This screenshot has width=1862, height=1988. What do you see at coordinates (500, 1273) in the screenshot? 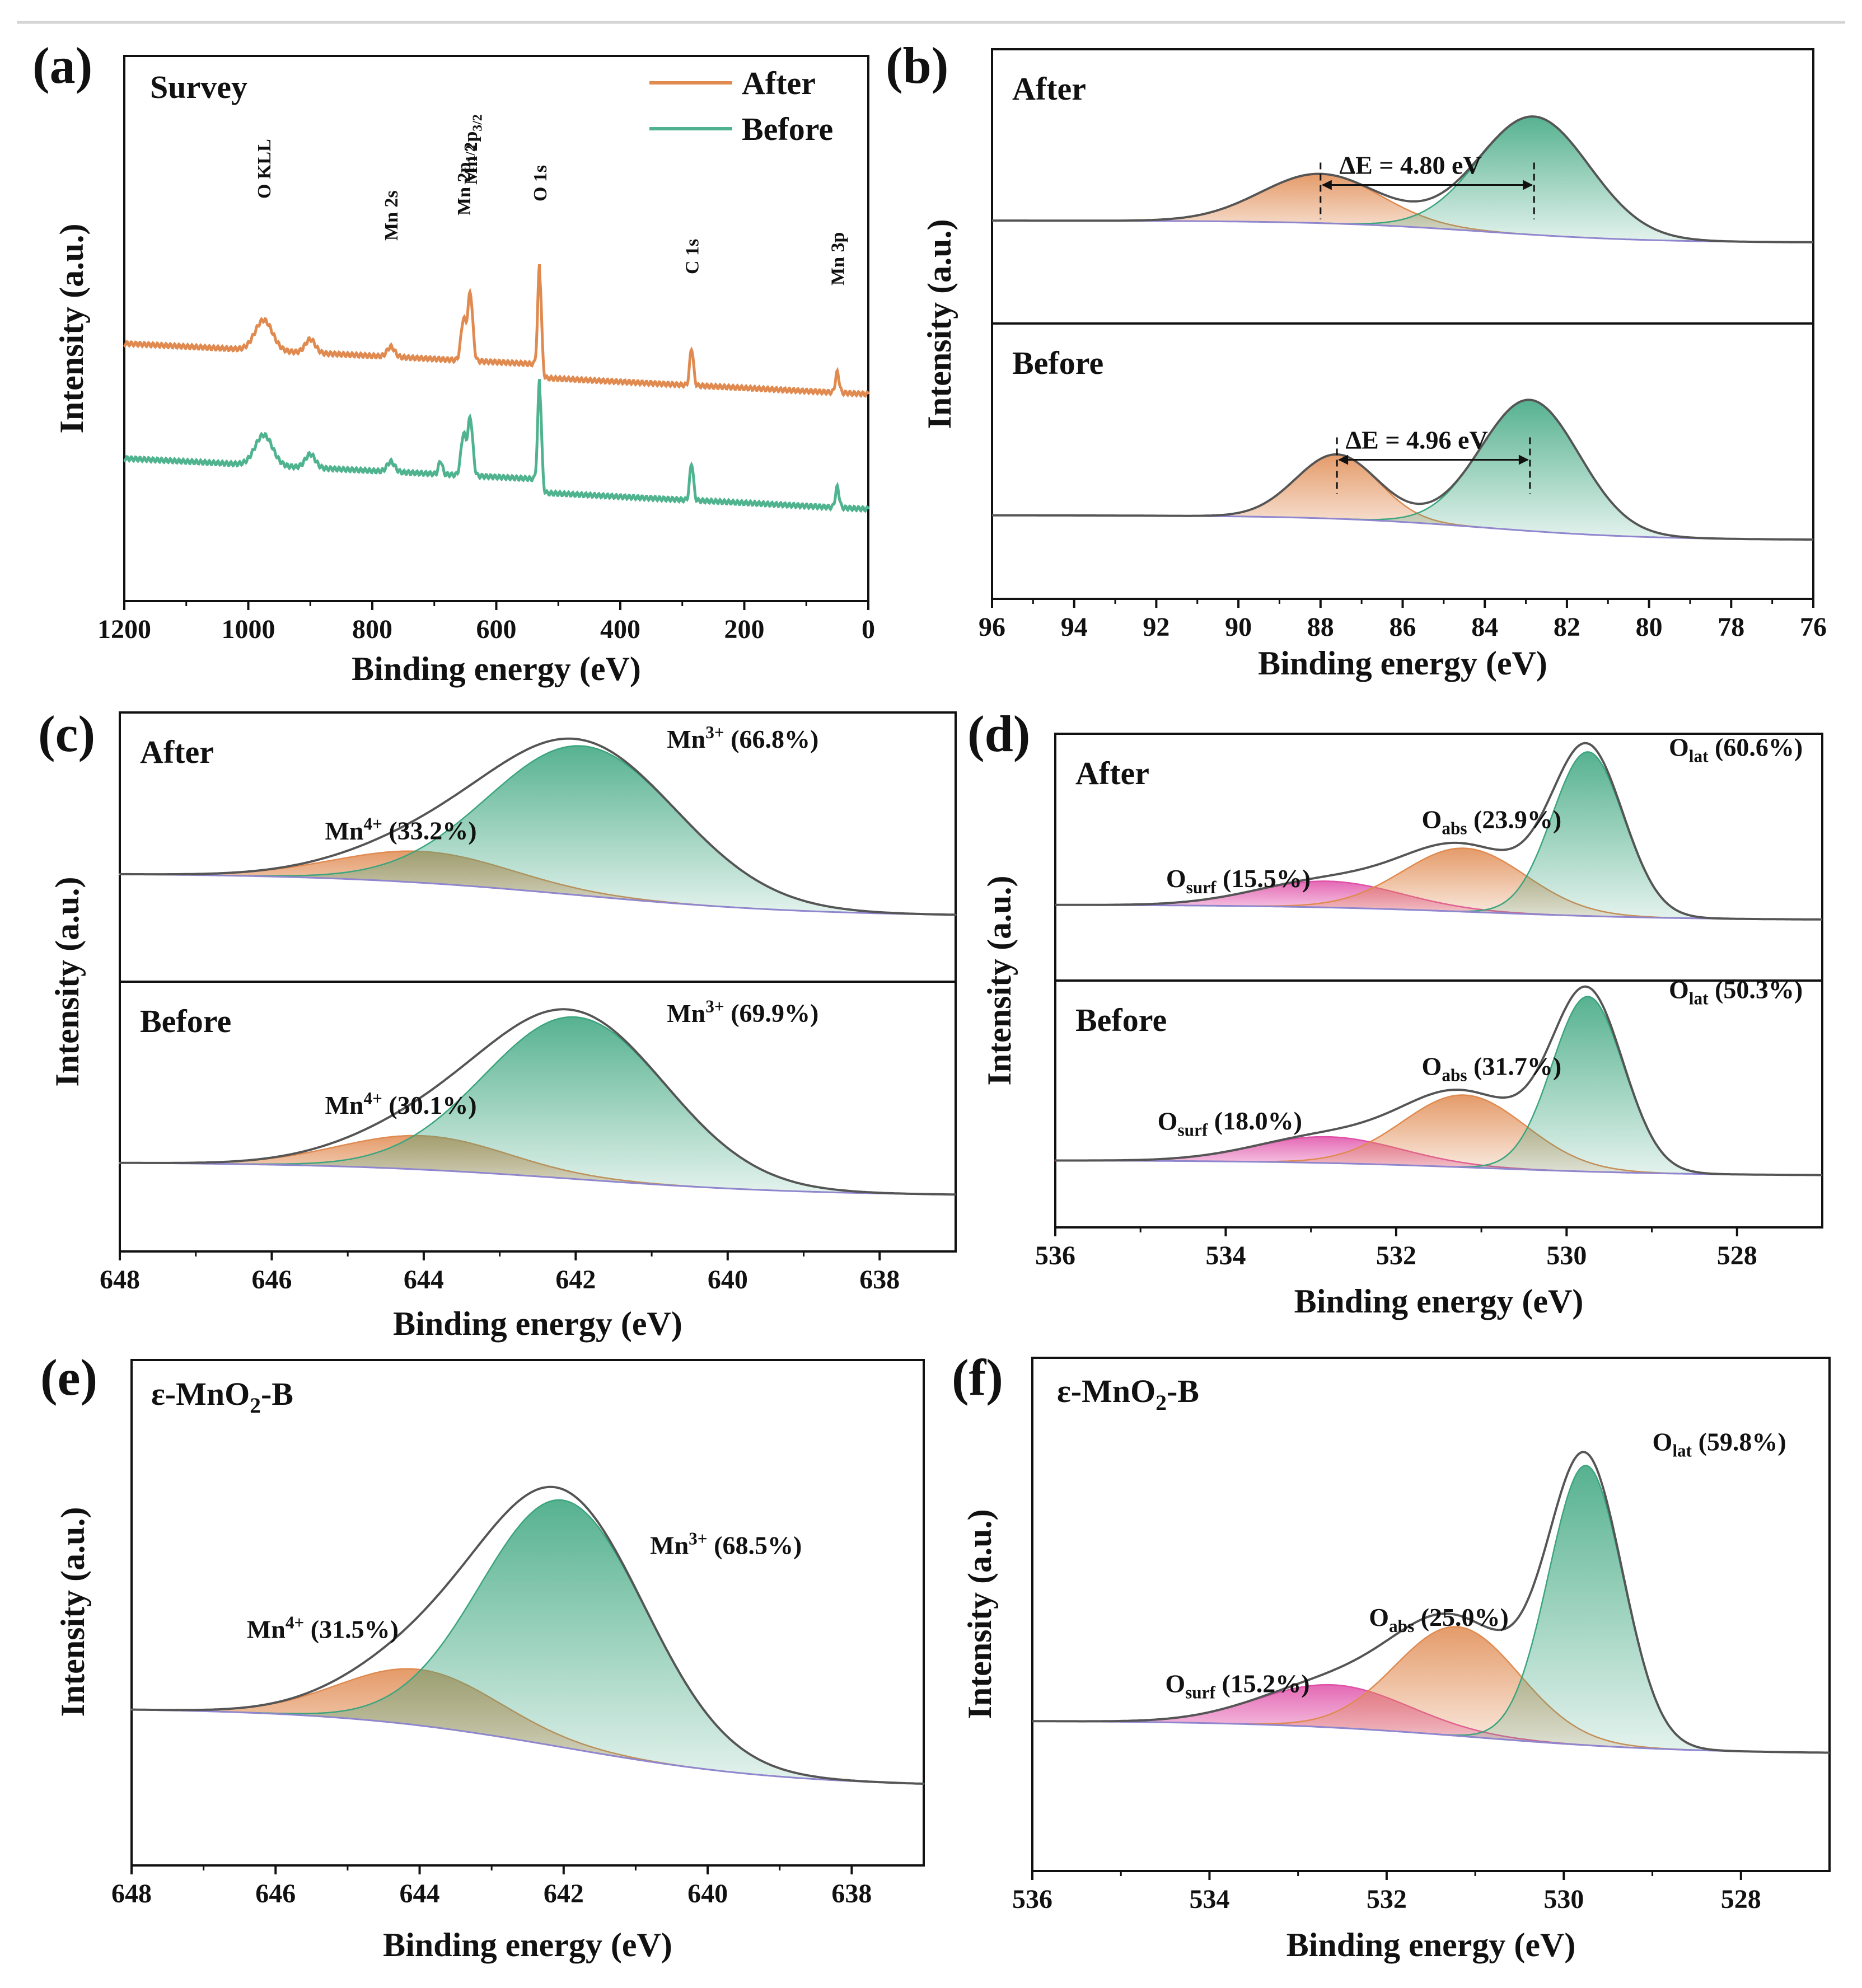
I see `x-axis-ticks: 648 646 644 642 640 638` at bounding box center [500, 1273].